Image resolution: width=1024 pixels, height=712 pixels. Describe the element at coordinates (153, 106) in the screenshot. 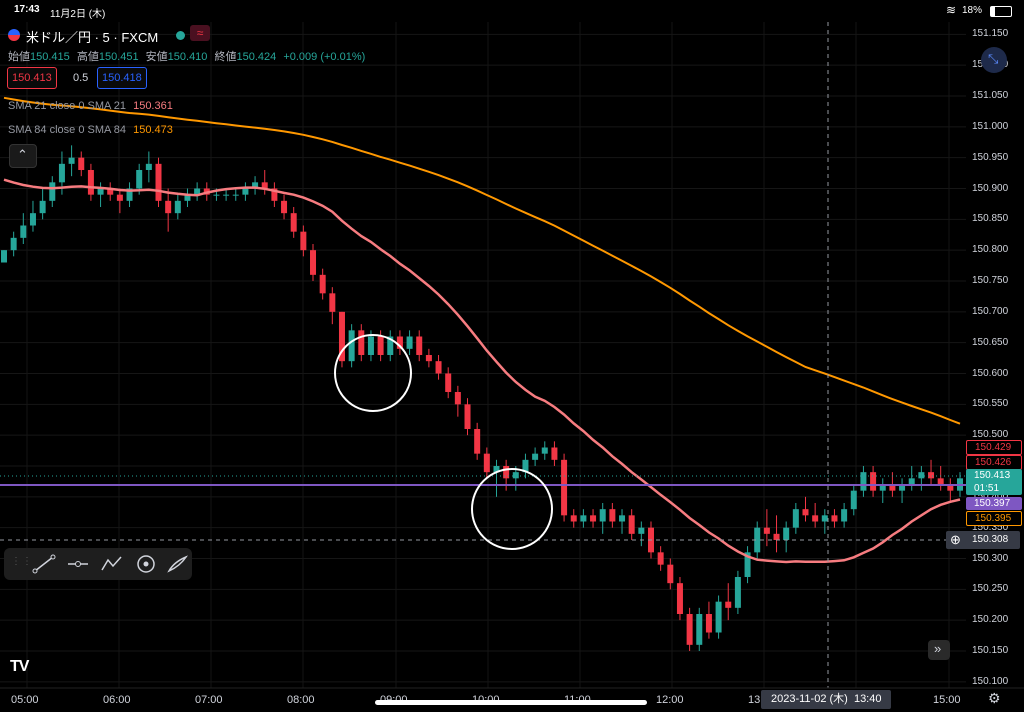

I see `indicator-value: 150.361` at that location.